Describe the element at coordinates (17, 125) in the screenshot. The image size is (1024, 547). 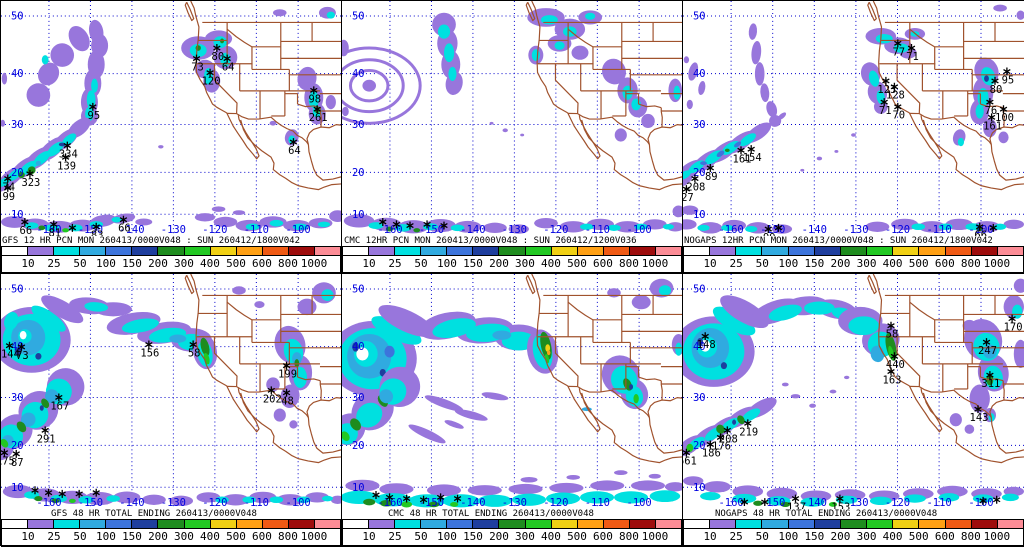
I see `lat-label: 30` at that location.